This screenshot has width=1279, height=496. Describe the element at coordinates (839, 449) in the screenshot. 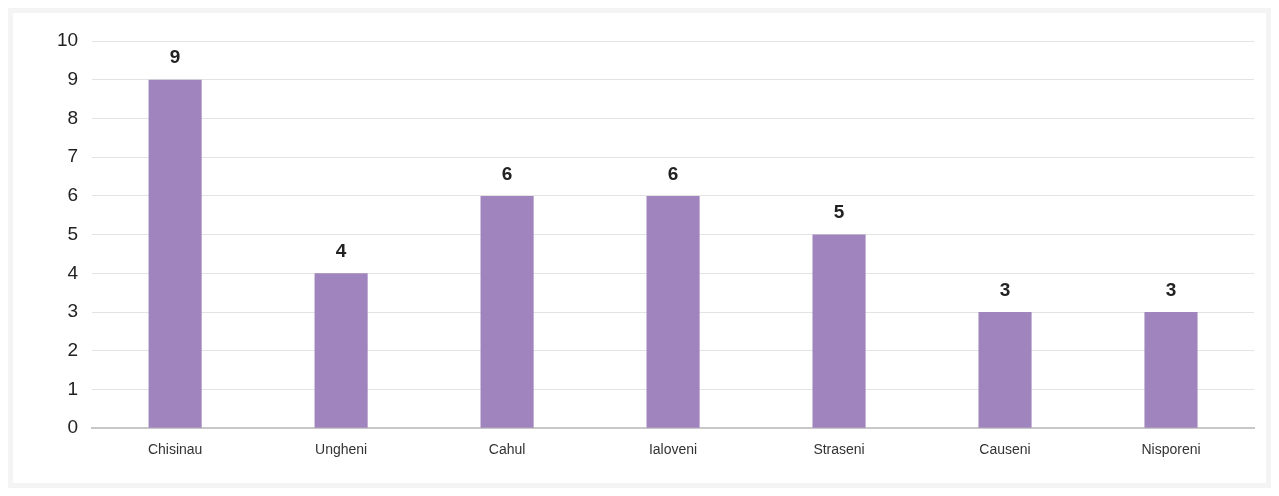

I see `x-tick-label: Straseni` at that location.